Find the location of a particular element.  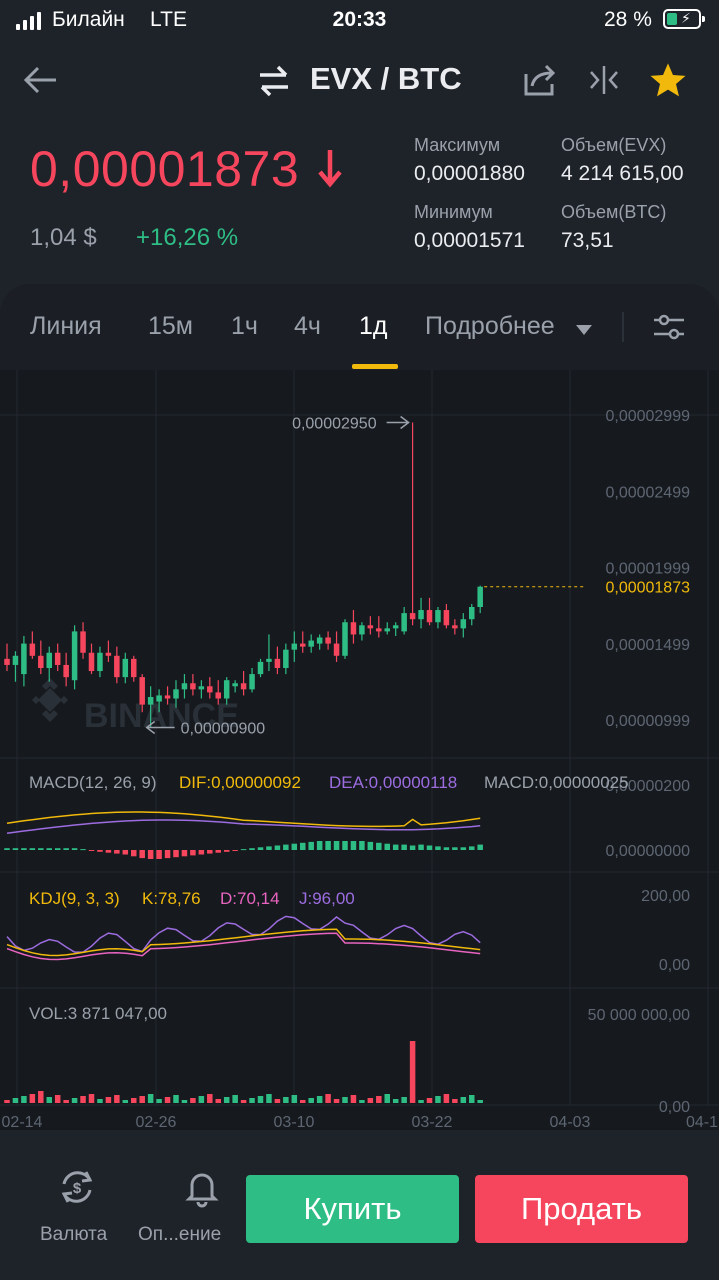

macd-dif-line is located at coordinates (243, 819).